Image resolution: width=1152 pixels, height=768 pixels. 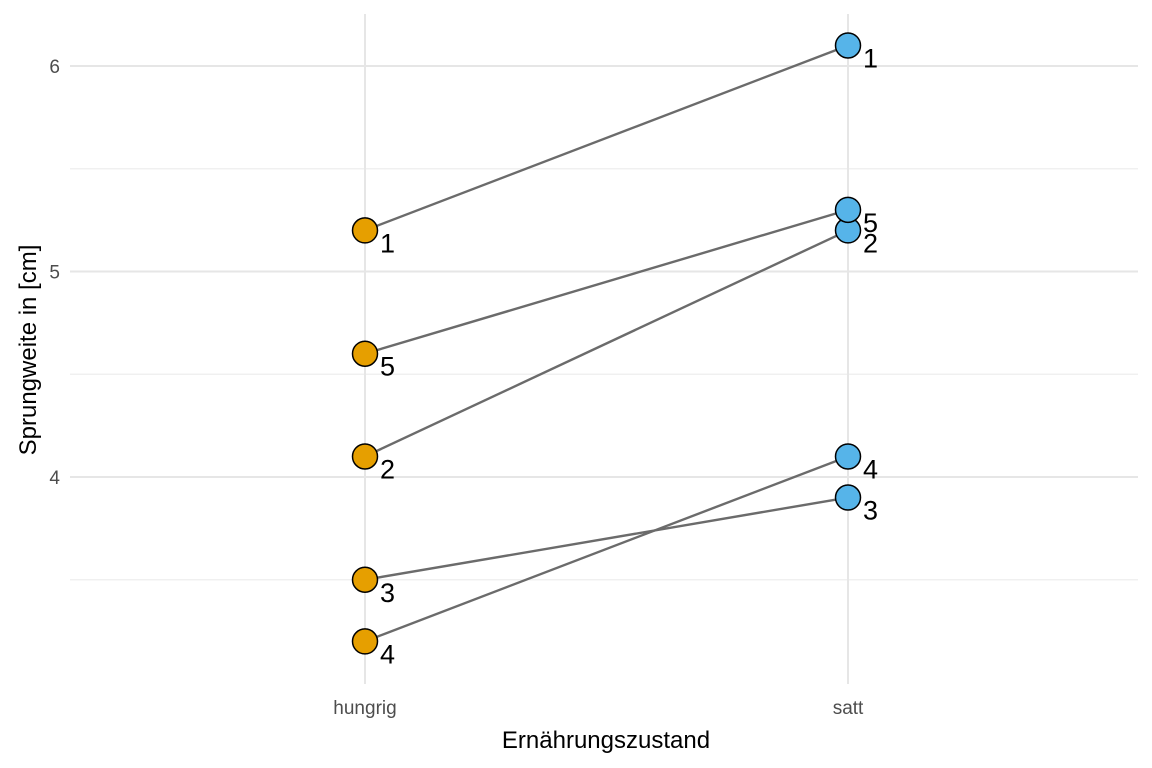 What do you see at coordinates (364, 708) in the screenshot?
I see `x-tick-label: hungrig` at bounding box center [364, 708].